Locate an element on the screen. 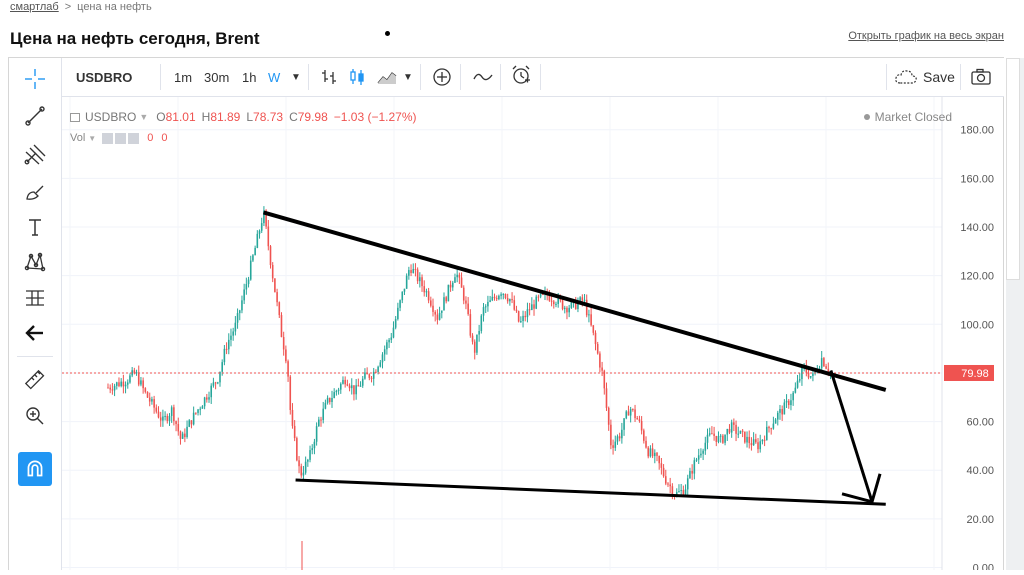 This screenshot has height=575, width=1024. eye-icon is located at coordinates (108, 138).